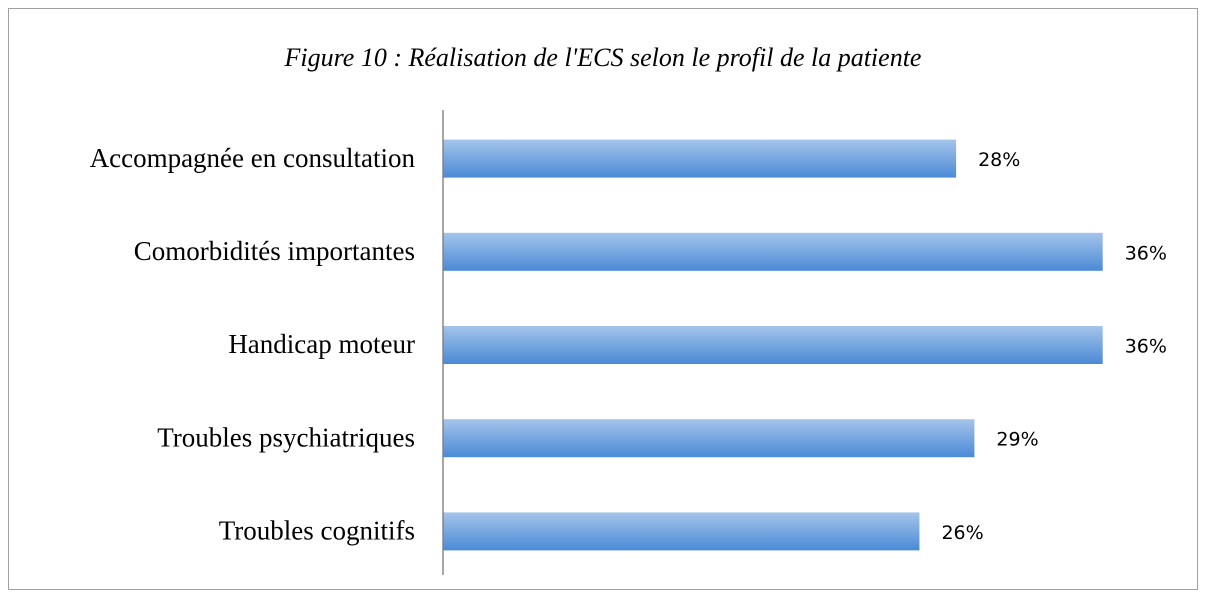 Image resolution: width=1206 pixels, height=598 pixels. What do you see at coordinates (274, 251) in the screenshot?
I see `y-tick-label: Comorbidités importantes` at bounding box center [274, 251].